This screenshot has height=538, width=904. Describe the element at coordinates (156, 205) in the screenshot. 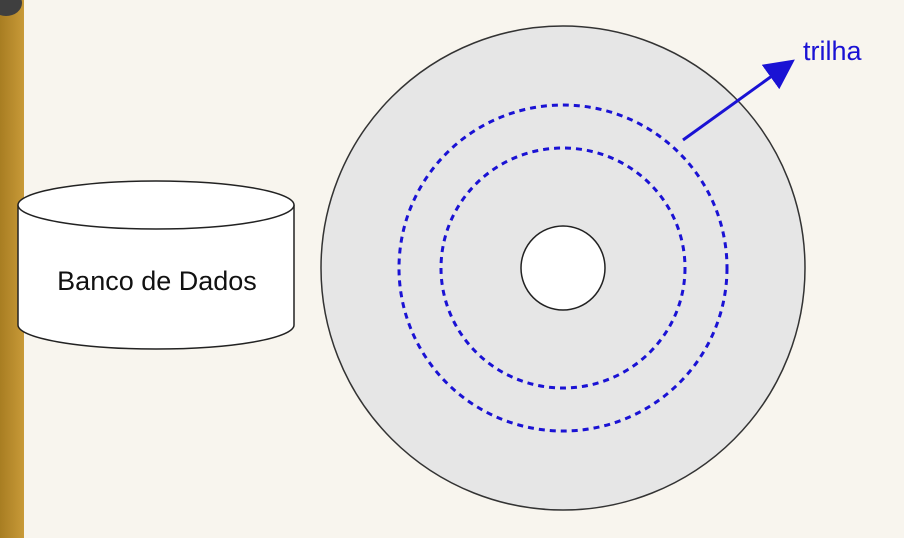

I see `cylinder-top` at that location.